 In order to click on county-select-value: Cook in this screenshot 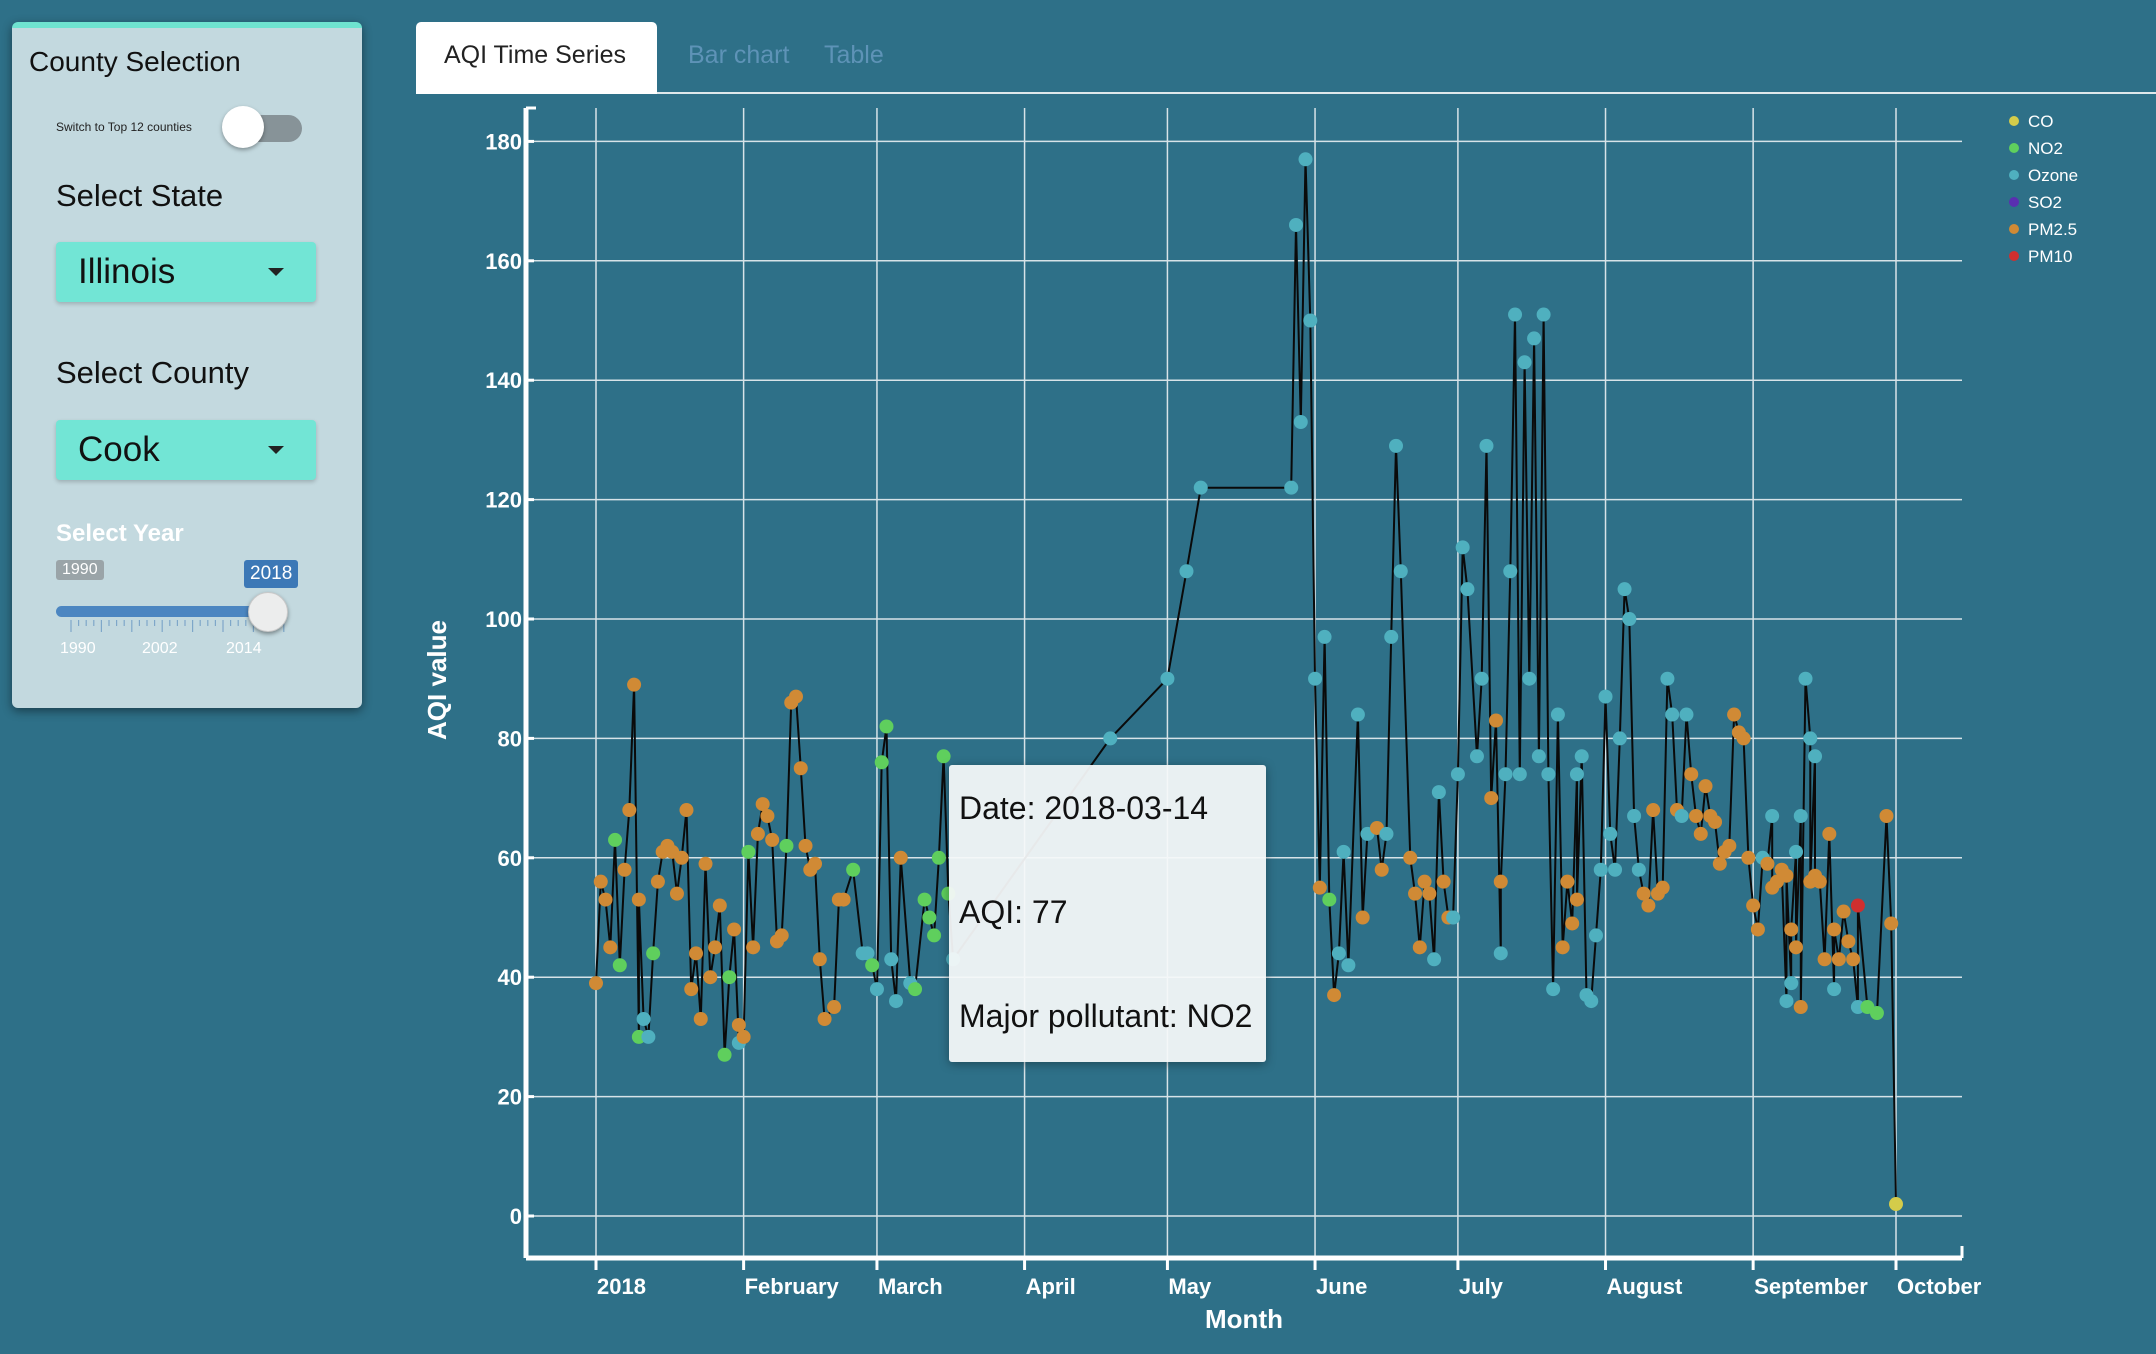, I will do `click(119, 449)`.